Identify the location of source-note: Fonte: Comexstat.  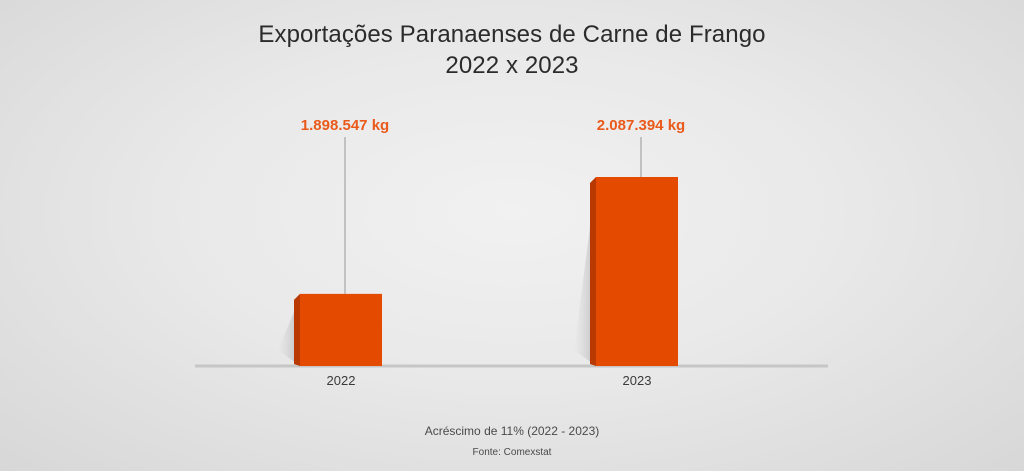
(512, 452).